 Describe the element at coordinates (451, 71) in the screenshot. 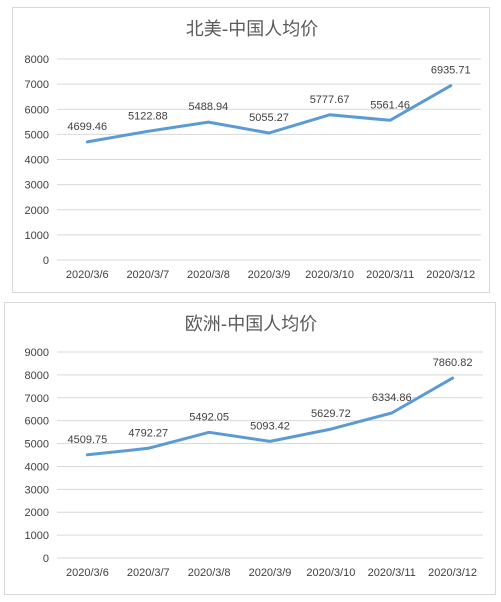

I see `data-label: 6935.71` at that location.